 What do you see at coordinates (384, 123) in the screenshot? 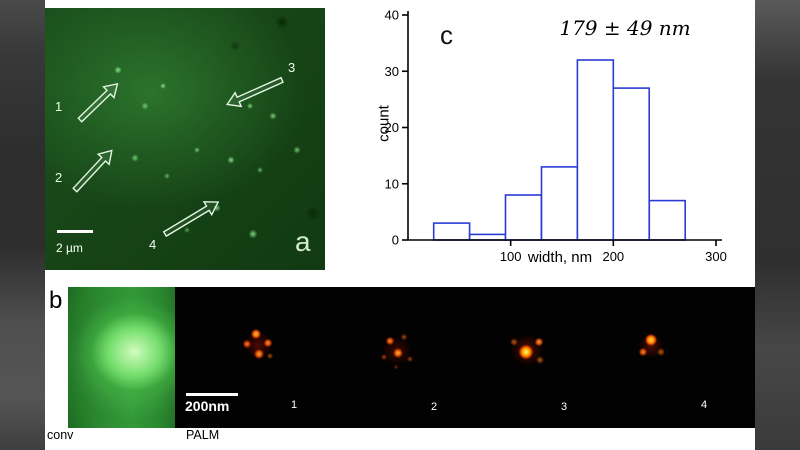
I see `histogram-ylabel: count` at bounding box center [384, 123].